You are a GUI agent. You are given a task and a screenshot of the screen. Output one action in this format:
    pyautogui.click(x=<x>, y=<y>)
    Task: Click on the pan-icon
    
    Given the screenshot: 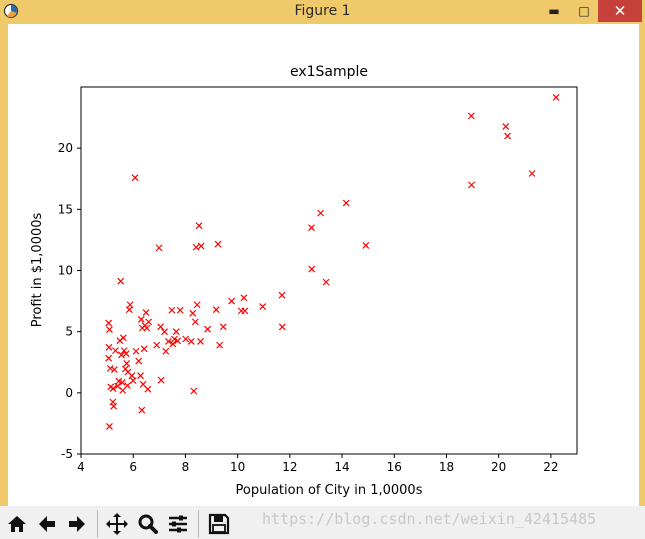 What is the action you would take?
    pyautogui.click(x=117, y=524)
    